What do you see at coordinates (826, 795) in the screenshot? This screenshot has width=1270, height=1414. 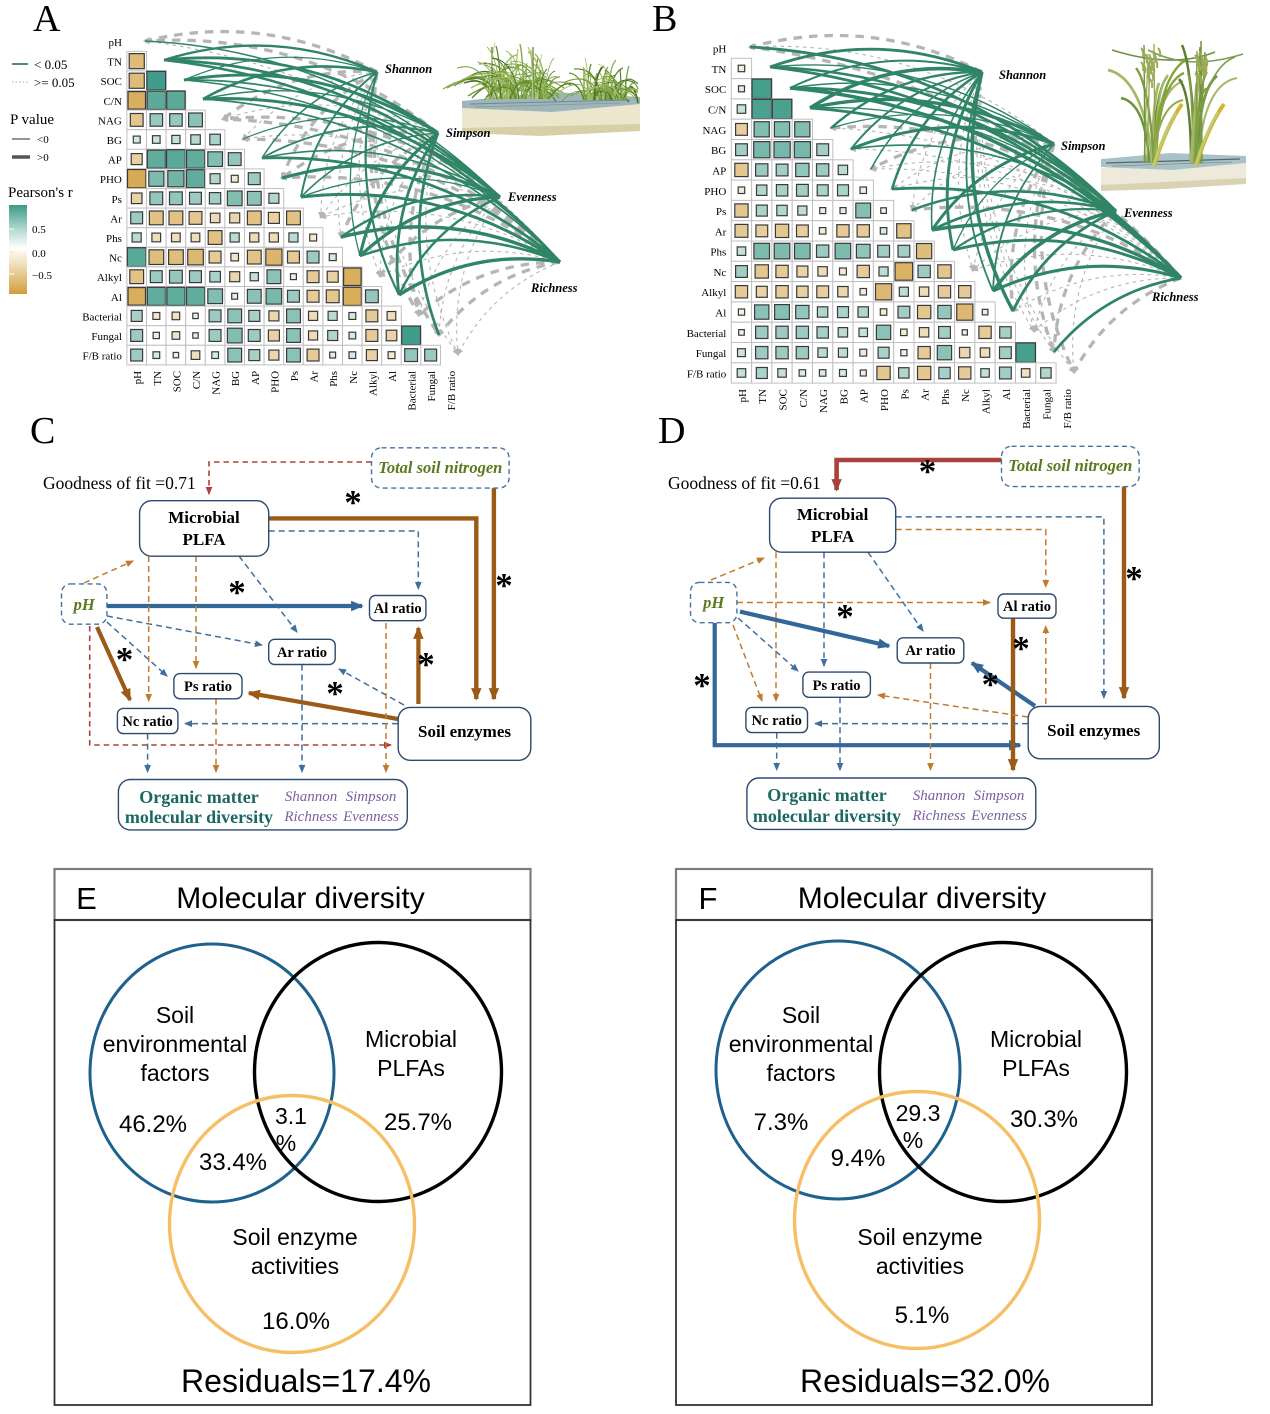 I see `svg-text: Organic matter` at bounding box center [826, 795].